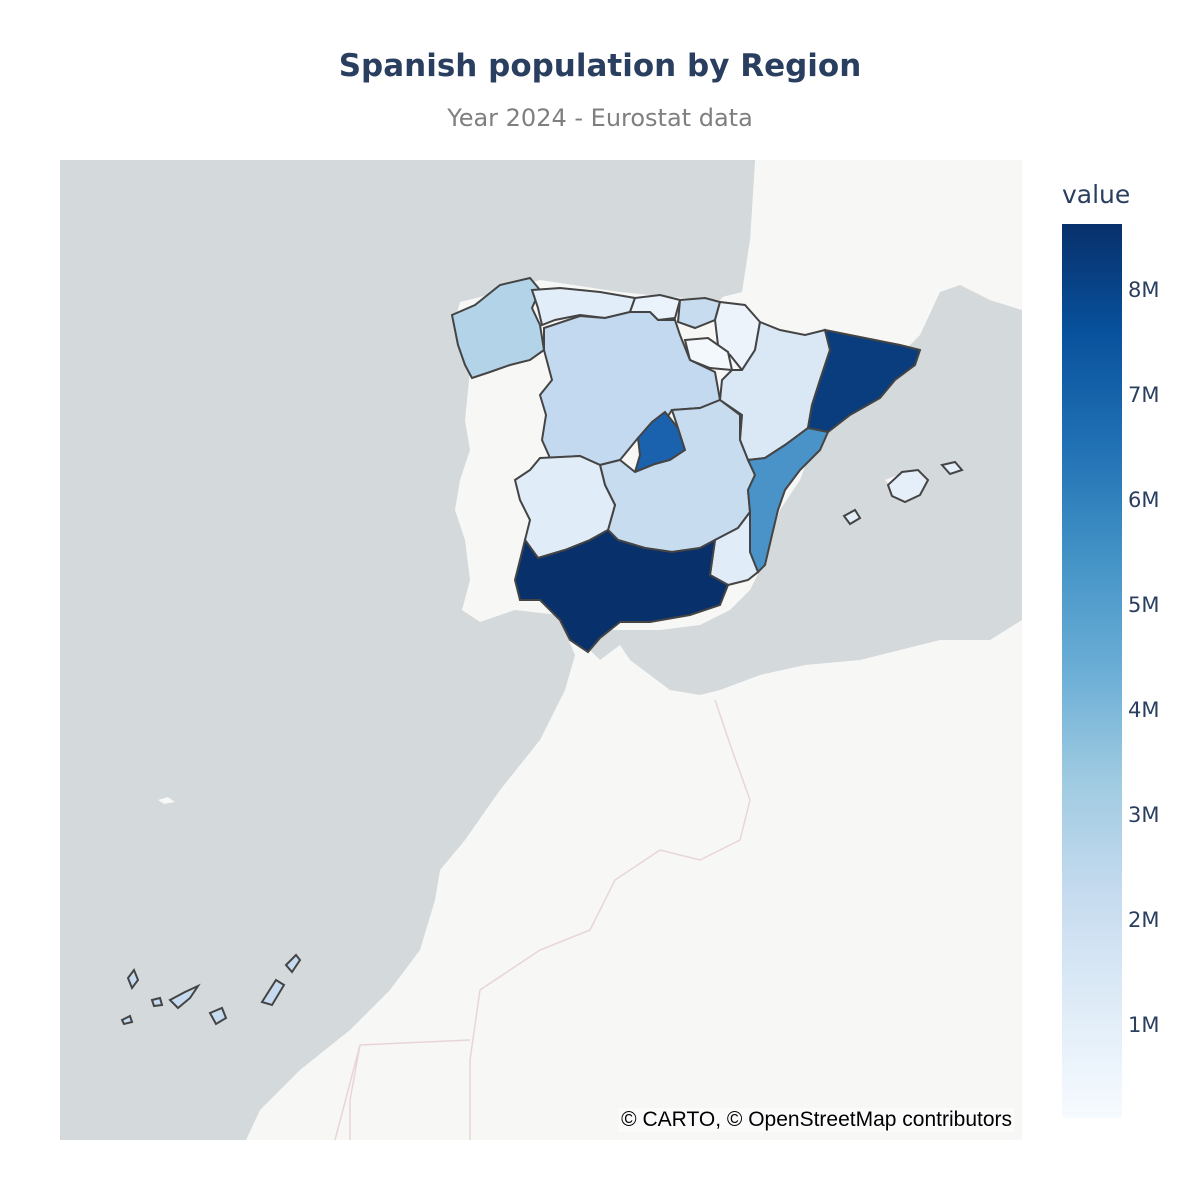 The image size is (1200, 1200). Describe the element at coordinates (806, 490) in the screenshot. I see `mediterranean-sea` at that location.